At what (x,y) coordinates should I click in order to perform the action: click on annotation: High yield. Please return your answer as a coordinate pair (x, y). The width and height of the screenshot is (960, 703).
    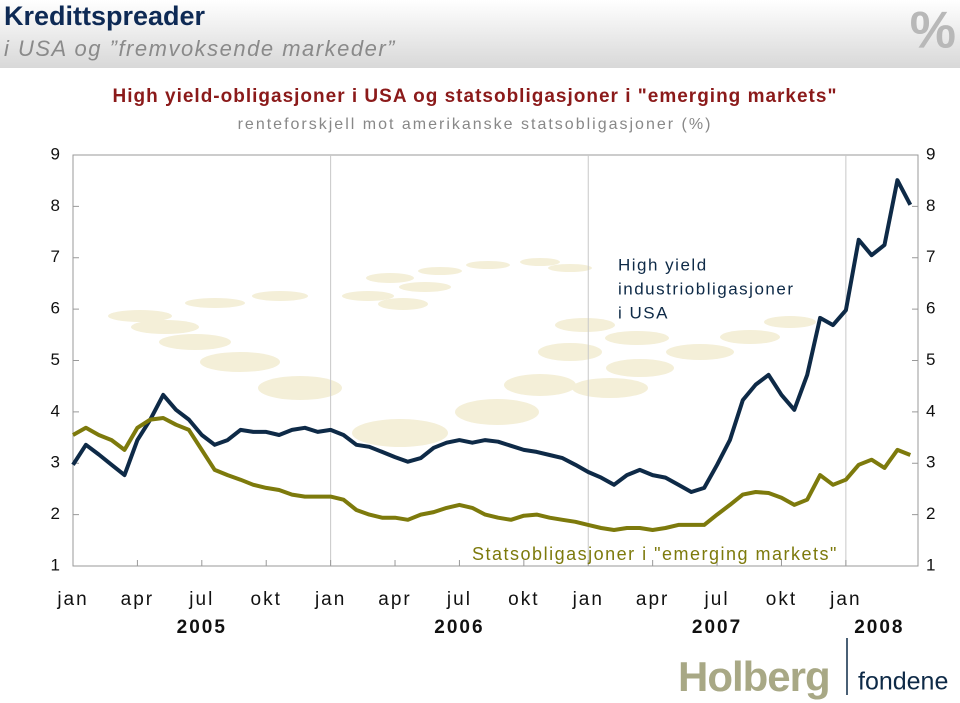
    Looking at the image, I should click on (663, 264).